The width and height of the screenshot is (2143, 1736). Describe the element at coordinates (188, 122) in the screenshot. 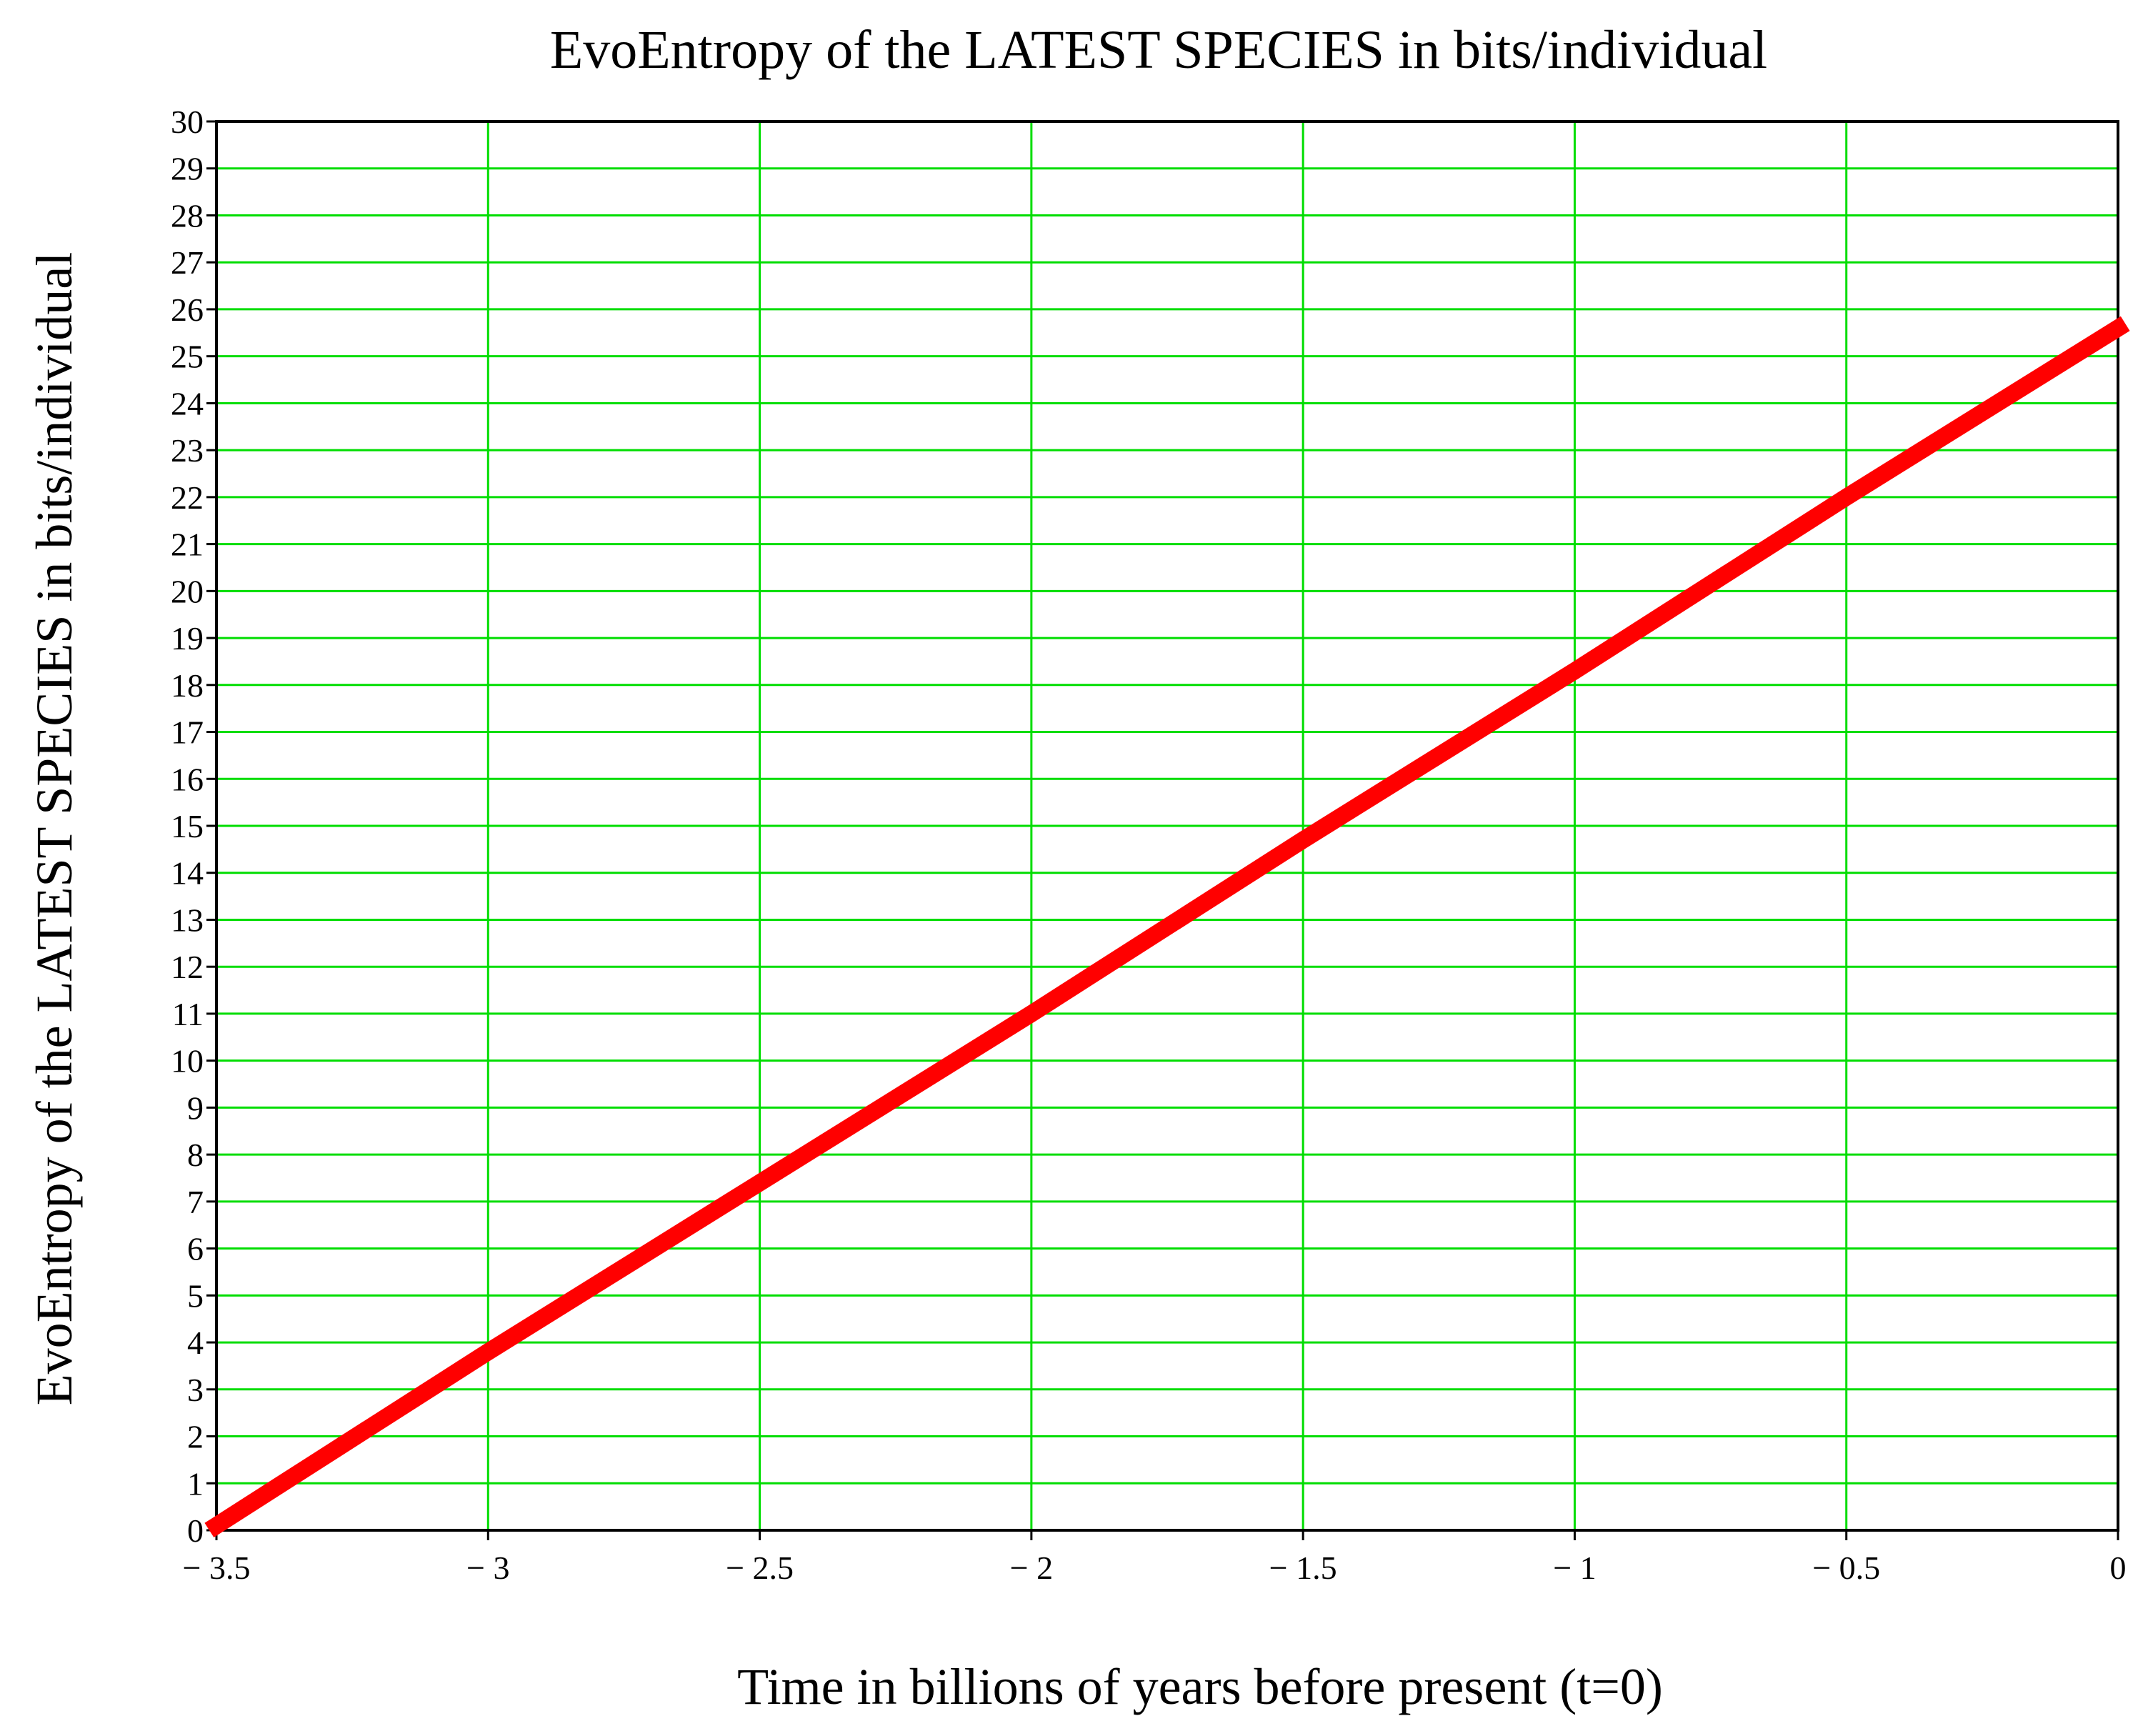

I see `y-tick-label: 30` at that location.